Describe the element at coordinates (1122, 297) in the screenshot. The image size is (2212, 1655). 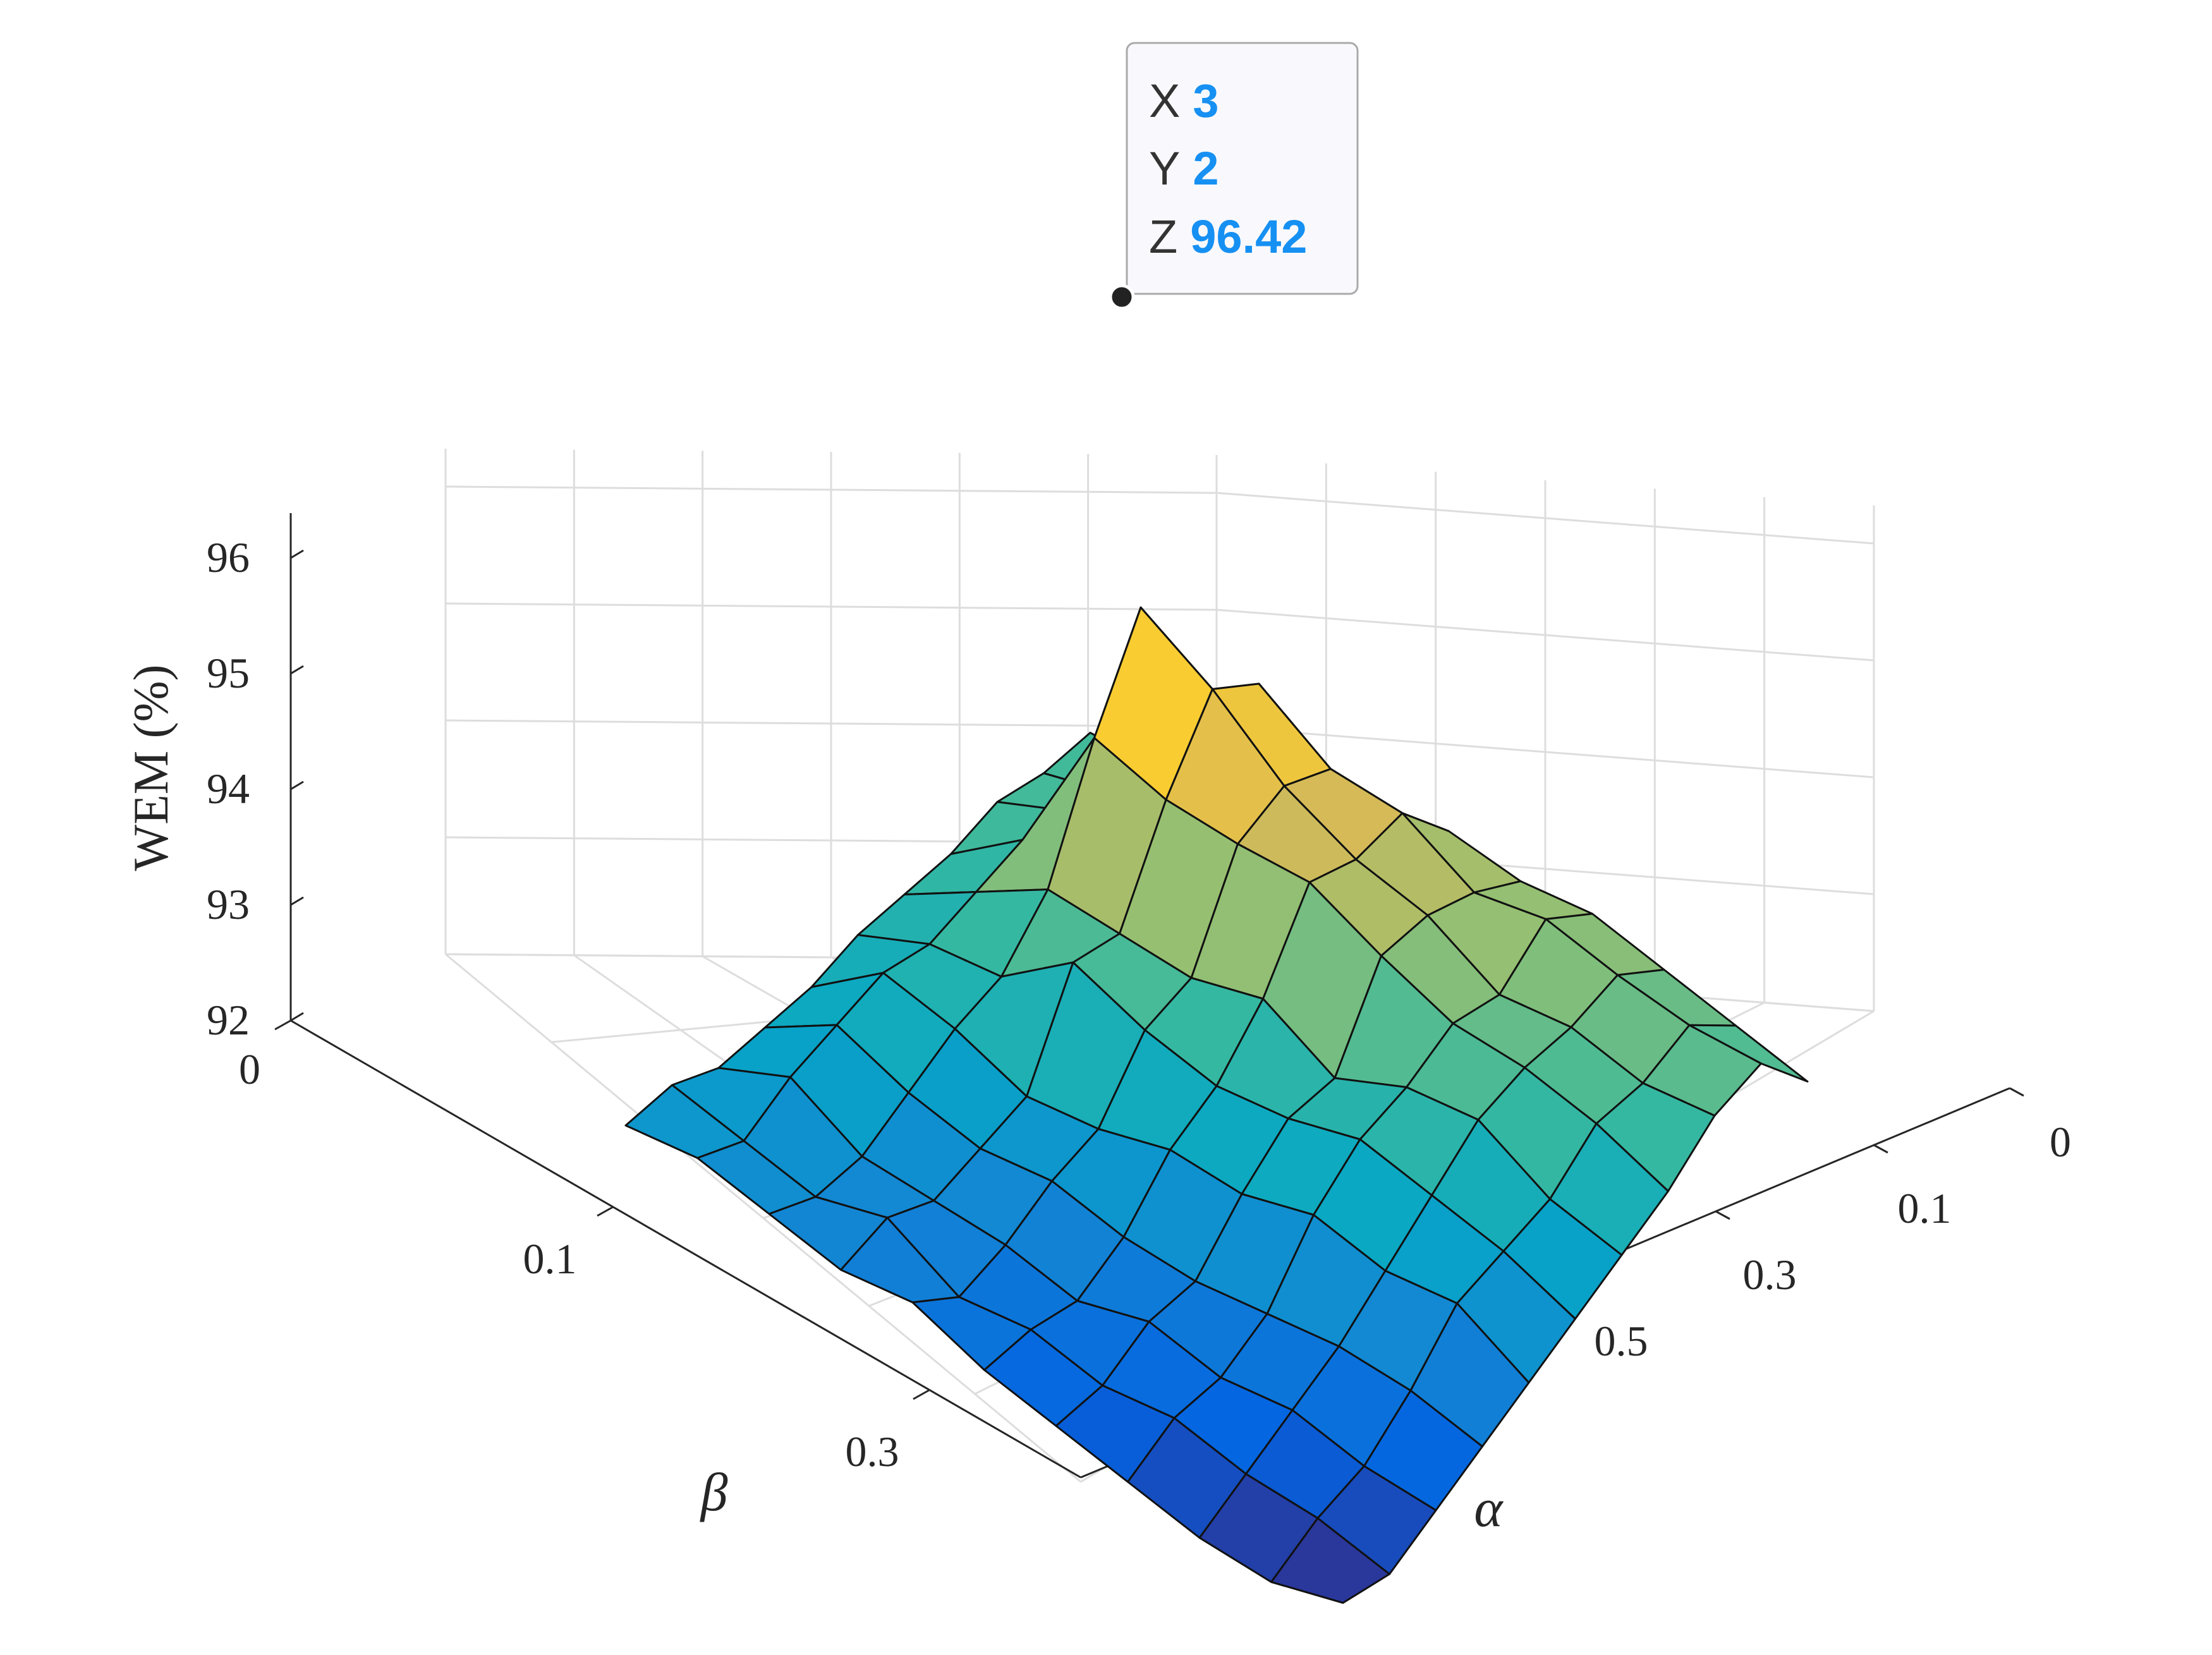
I see `data-tip-marker` at that location.